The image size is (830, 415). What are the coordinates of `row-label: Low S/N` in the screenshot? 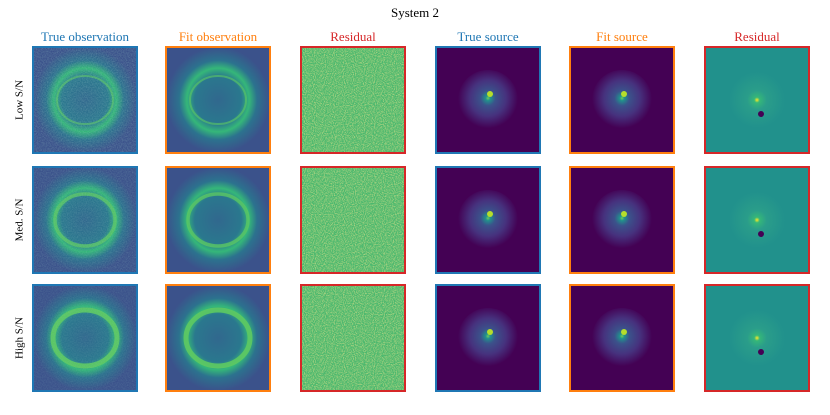 It's located at (20, 100).